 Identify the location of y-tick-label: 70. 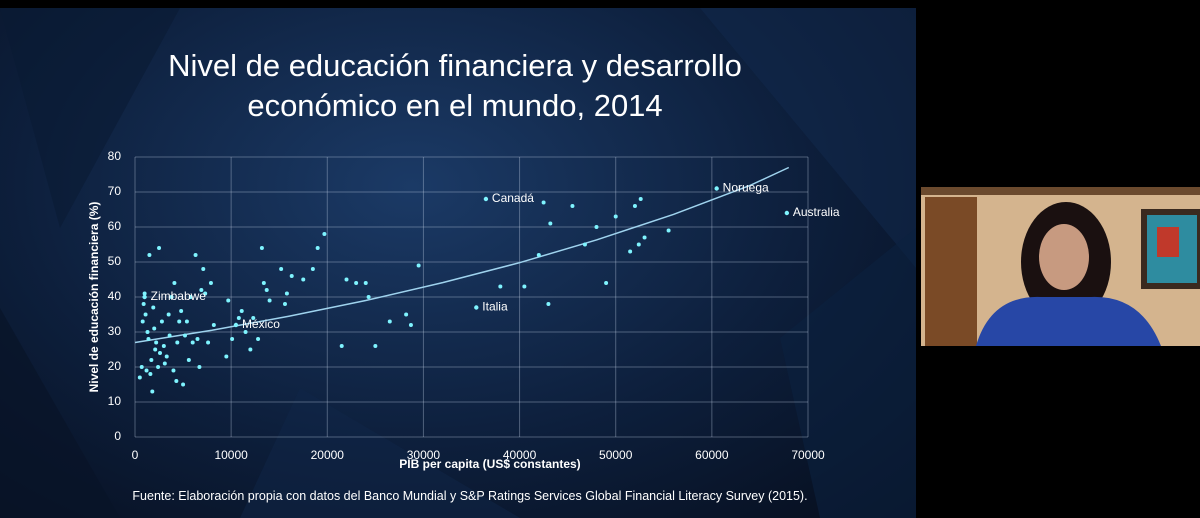
(115, 191).